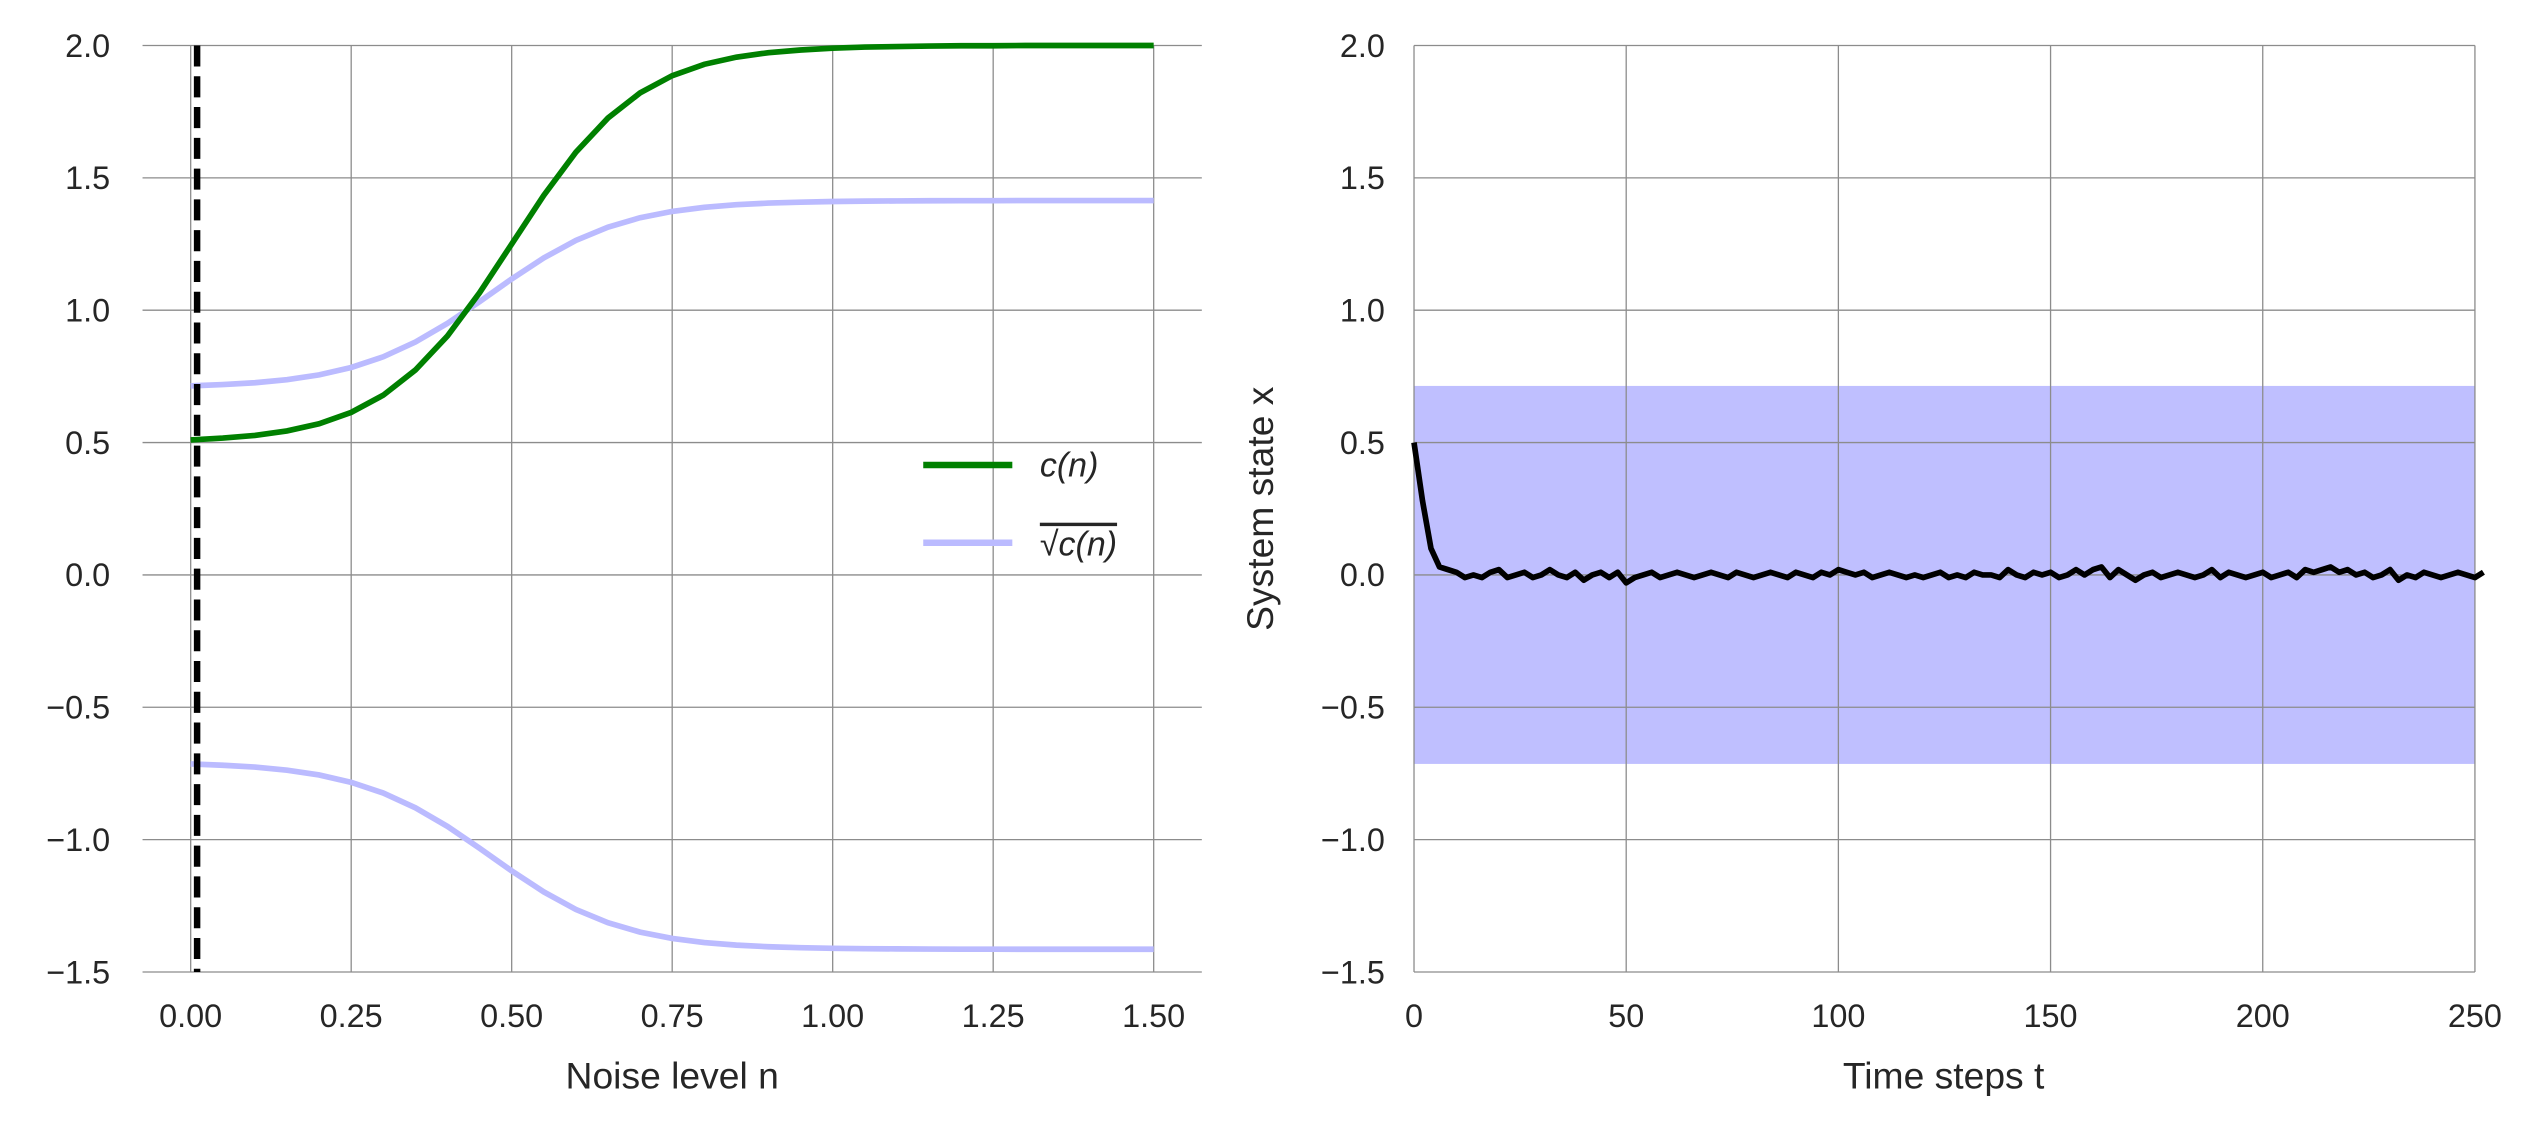 This screenshot has width=2530, height=1126. What do you see at coordinates (1948, 514) in the screenshot?
I see `system-state-line` at bounding box center [1948, 514].